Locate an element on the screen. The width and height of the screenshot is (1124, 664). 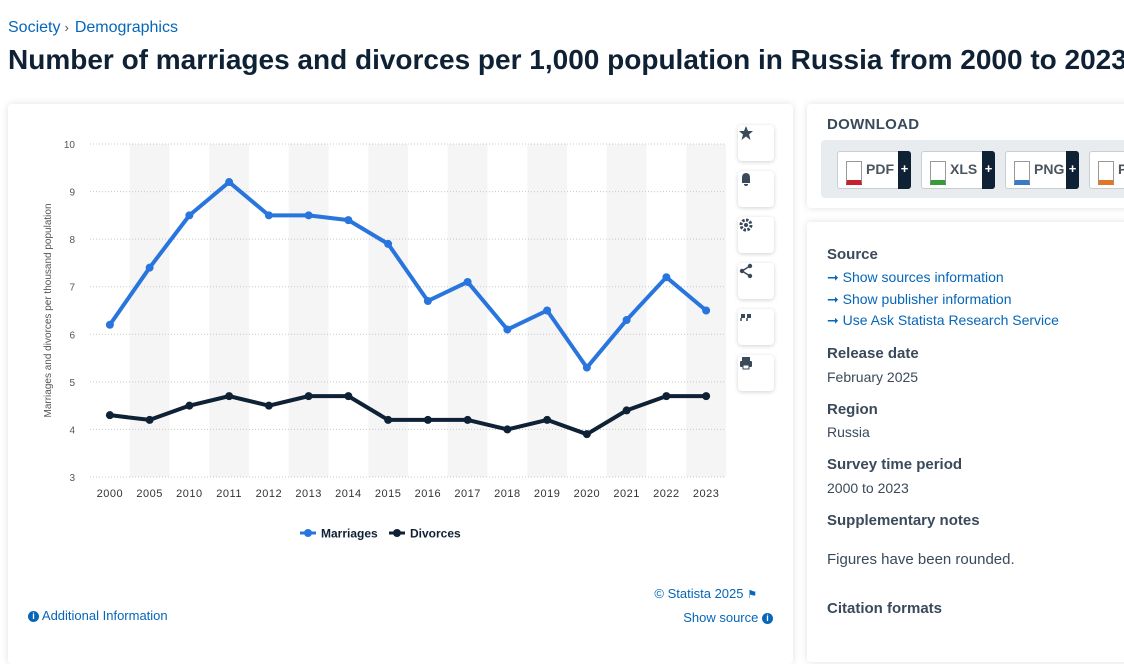
breadcrumb-link: Society is located at coordinates (34, 27).